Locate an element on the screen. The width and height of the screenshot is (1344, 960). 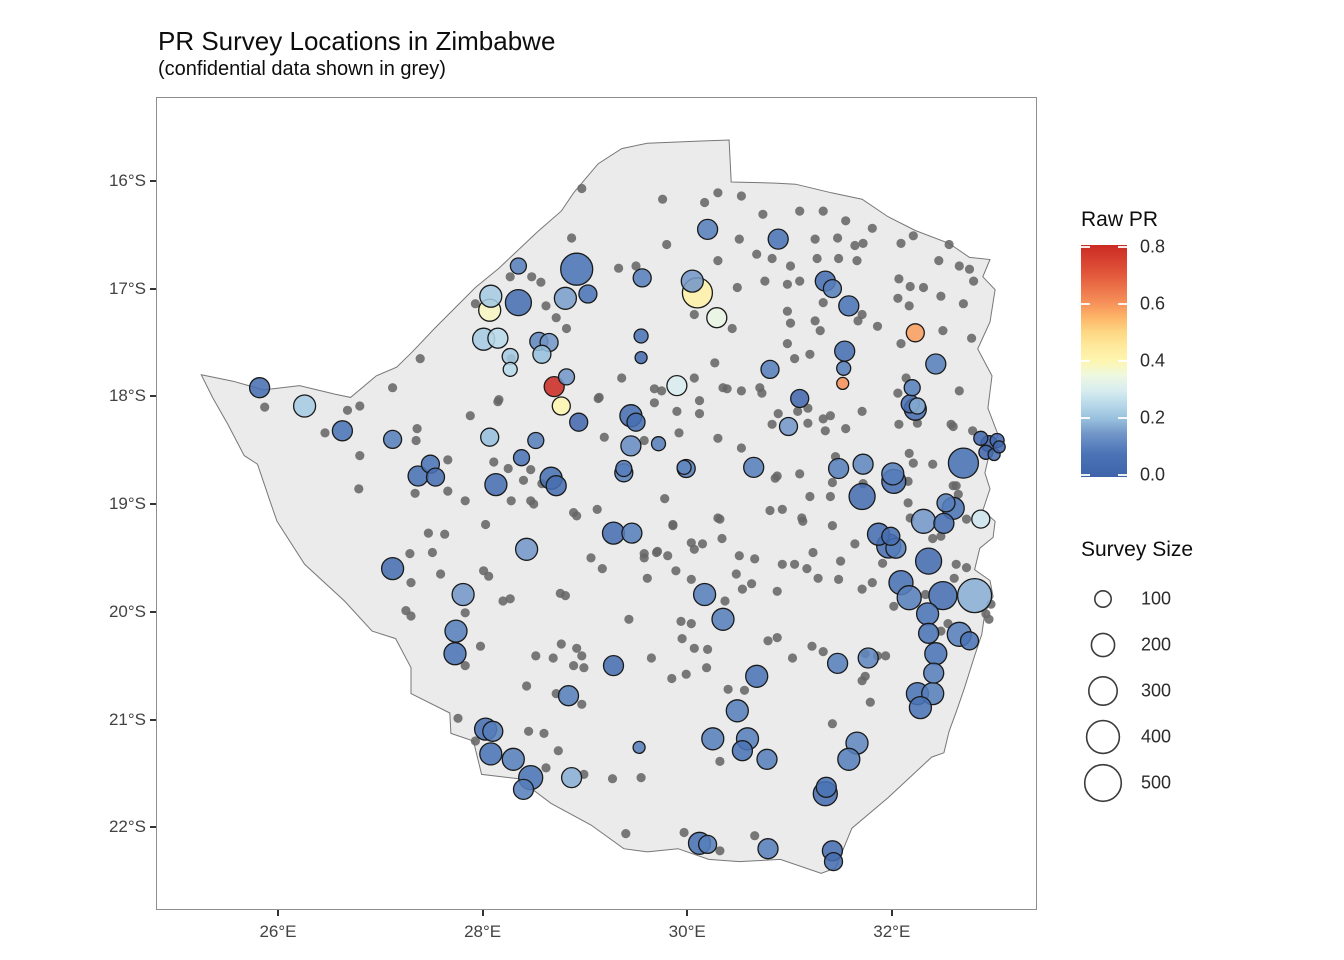
x-tick-label: 26°E is located at coordinates (278, 931).